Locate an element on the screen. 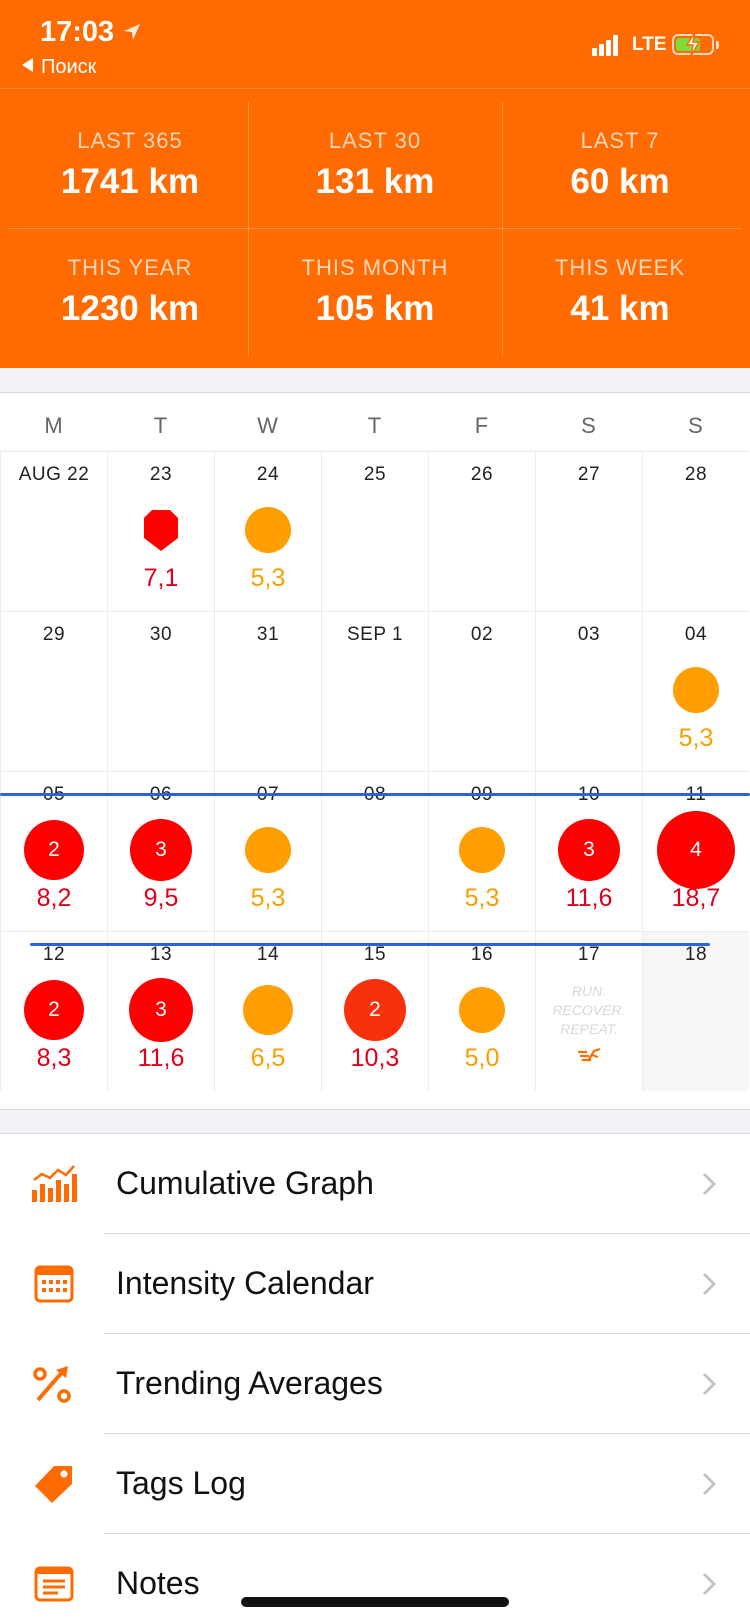 The width and height of the screenshot is (750, 1624). calendar-day: 03 is located at coordinates (588, 691).